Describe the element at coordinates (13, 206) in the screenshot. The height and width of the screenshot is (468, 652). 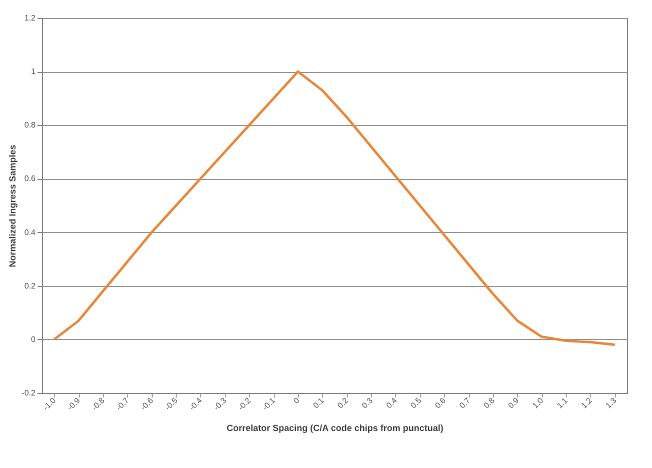
I see `y-axis-title: Normalized Ingress Samples` at that location.